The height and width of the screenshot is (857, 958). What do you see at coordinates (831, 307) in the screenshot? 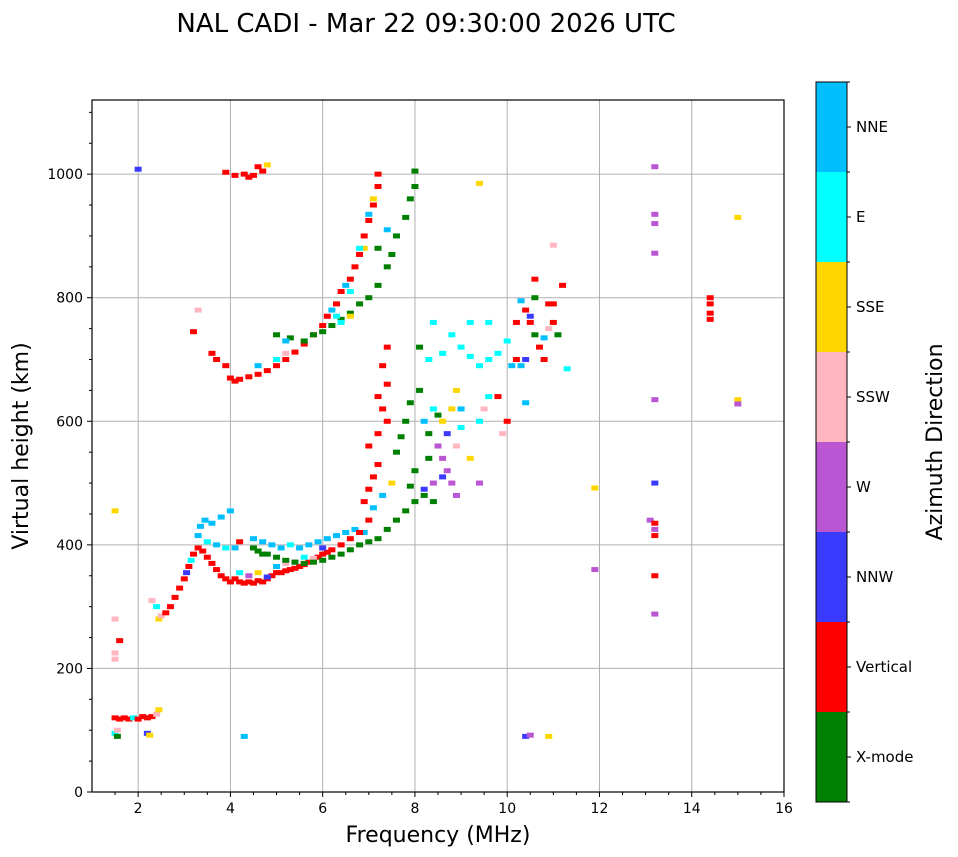
I see `colorbar-segment-sse` at bounding box center [831, 307].